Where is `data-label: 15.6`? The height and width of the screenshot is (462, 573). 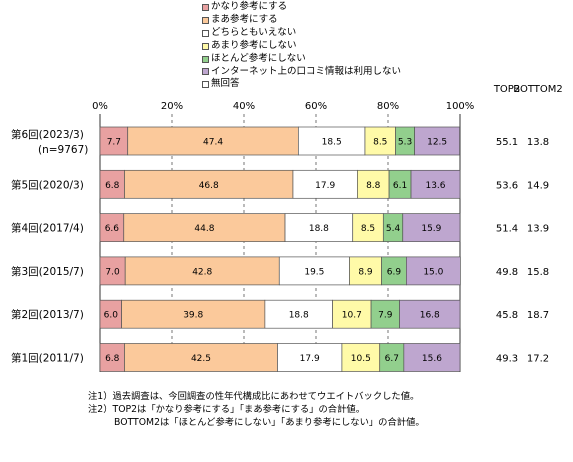 data-label: 15.6 is located at coordinates (432, 359).